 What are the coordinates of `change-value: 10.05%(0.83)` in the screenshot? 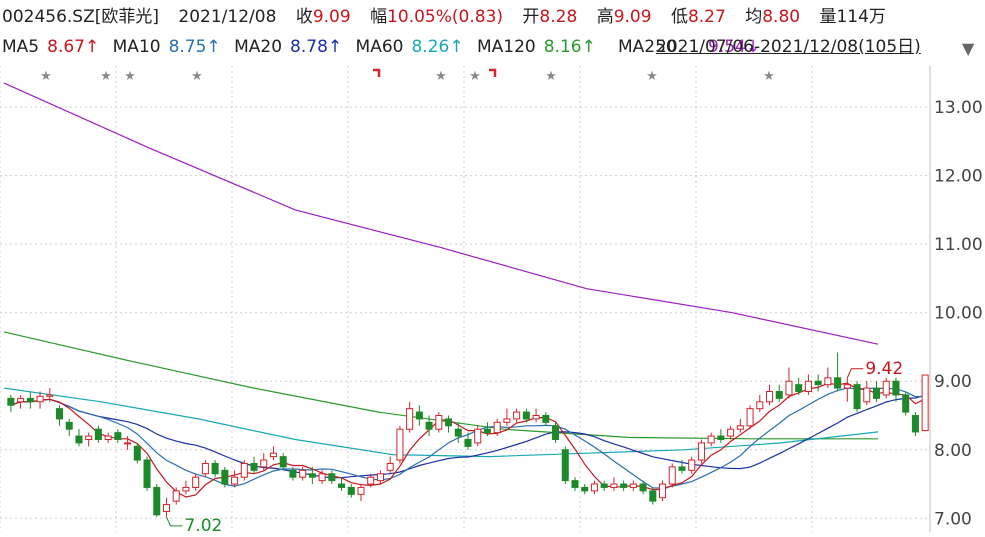 It's located at (445, 17).